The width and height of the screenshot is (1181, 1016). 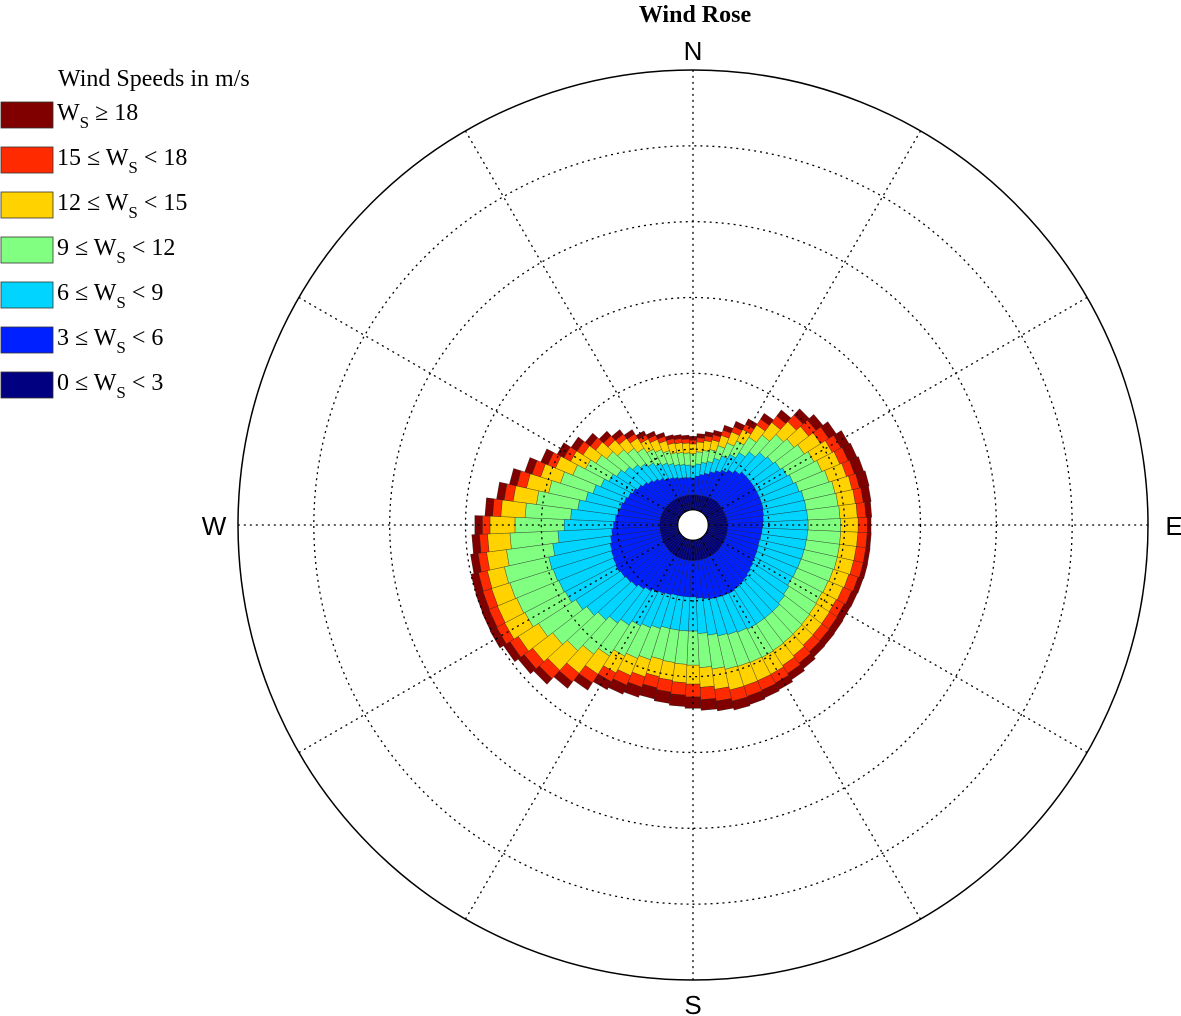 I want to click on legend-entry: 3 ≤ WS < 6, so click(x=81, y=341).